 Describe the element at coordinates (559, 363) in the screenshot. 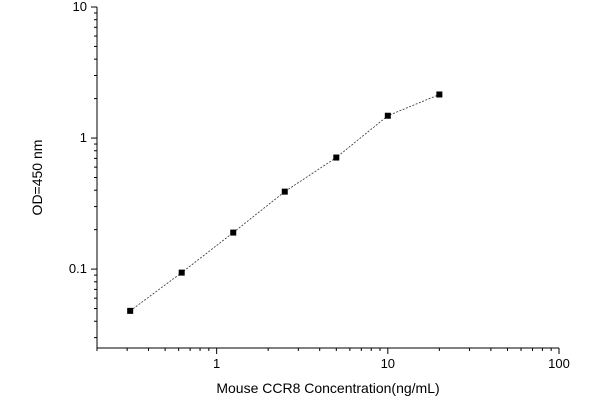

I see `x-tick-label: 100` at that location.